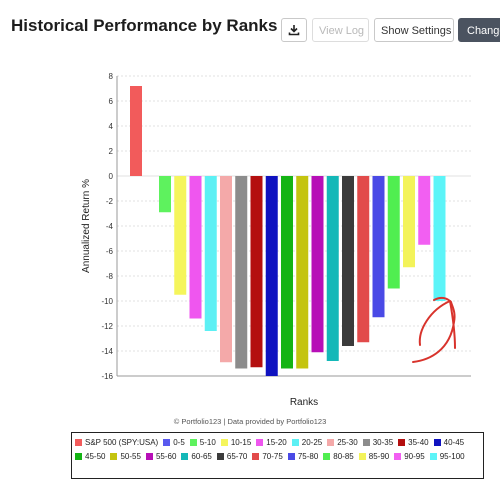 The width and height of the screenshot is (500, 500). I want to click on legend-item: 45-50, so click(90, 456).